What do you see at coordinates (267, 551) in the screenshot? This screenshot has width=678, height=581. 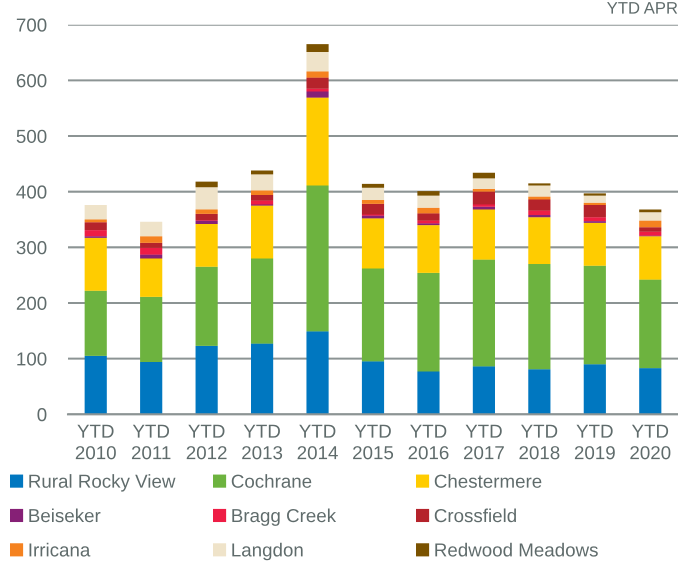 I see `legend-label: Langdon` at bounding box center [267, 551].